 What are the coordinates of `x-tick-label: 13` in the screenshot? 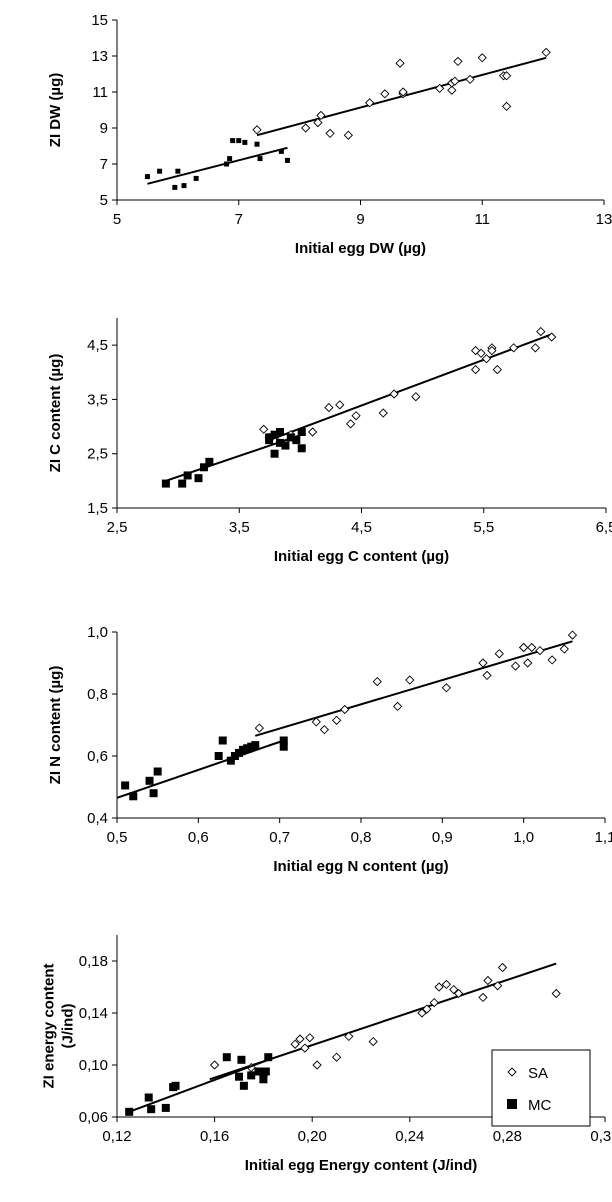 It's located at (604, 219).